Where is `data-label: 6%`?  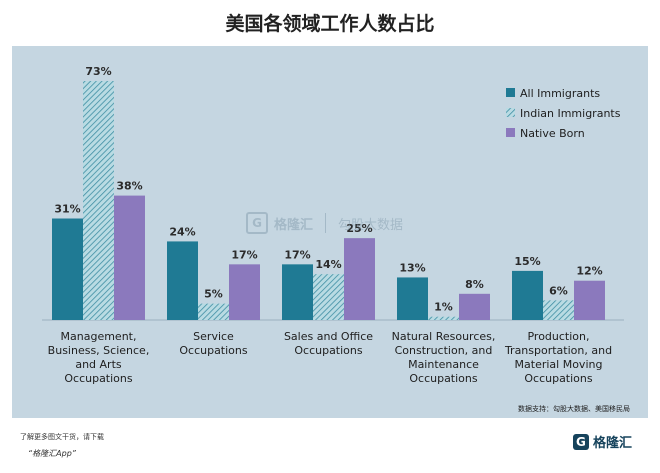
data-label: 6% is located at coordinates (558, 290).